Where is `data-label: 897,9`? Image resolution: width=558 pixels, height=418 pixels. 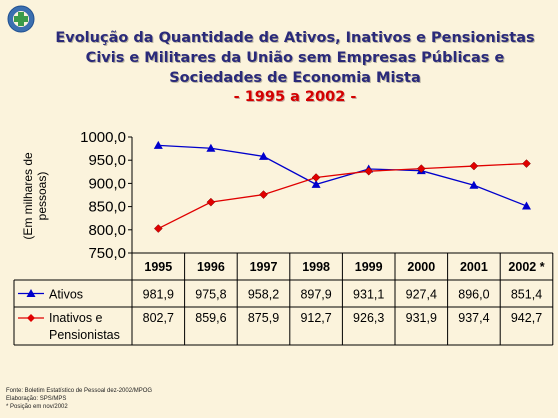 data-label: 897,9 is located at coordinates (315, 295).